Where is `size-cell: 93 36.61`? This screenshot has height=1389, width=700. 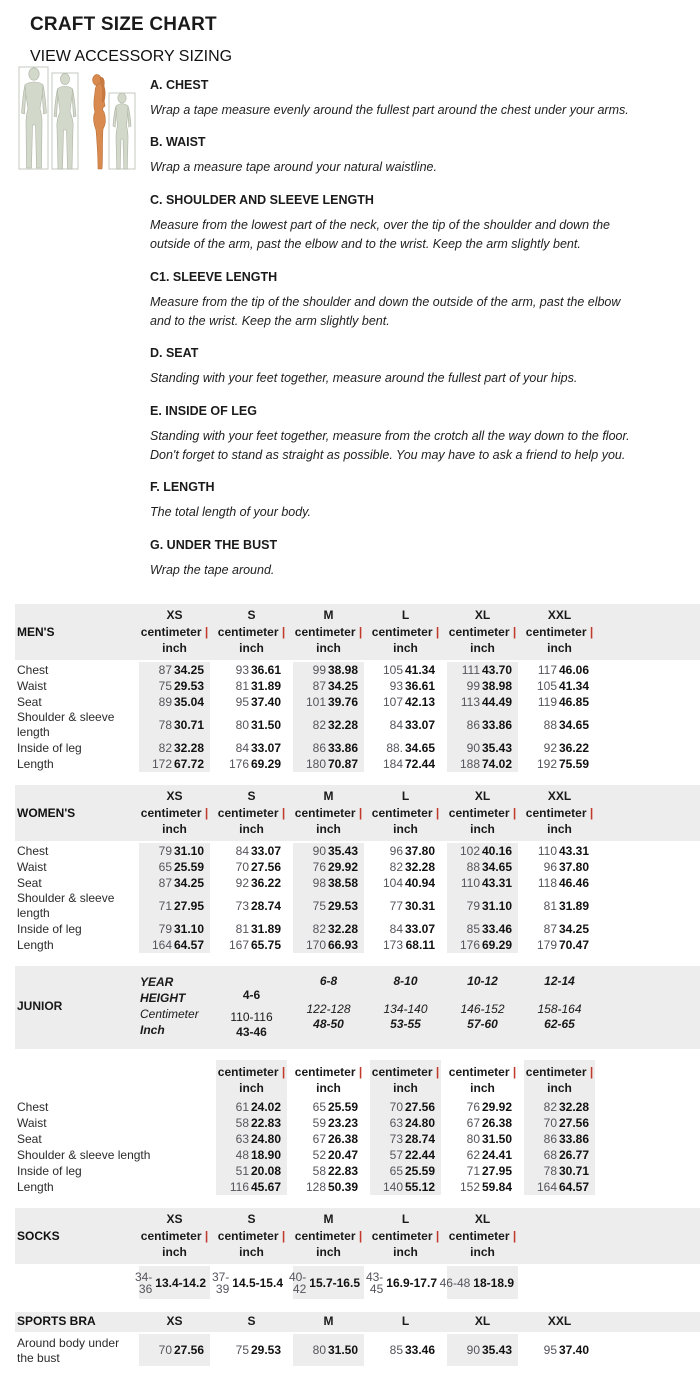
size-cell: 93 36.61 is located at coordinates (405, 686).